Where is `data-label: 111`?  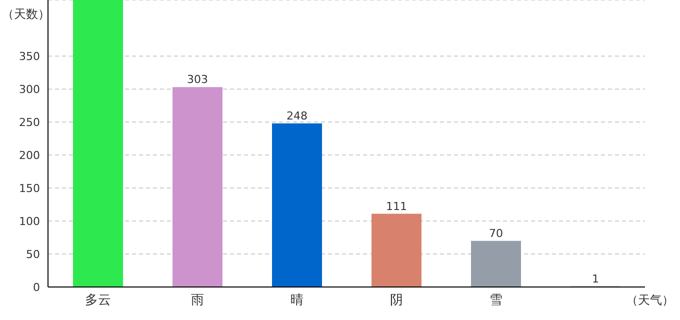
data-label: 111 is located at coordinates (396, 206).